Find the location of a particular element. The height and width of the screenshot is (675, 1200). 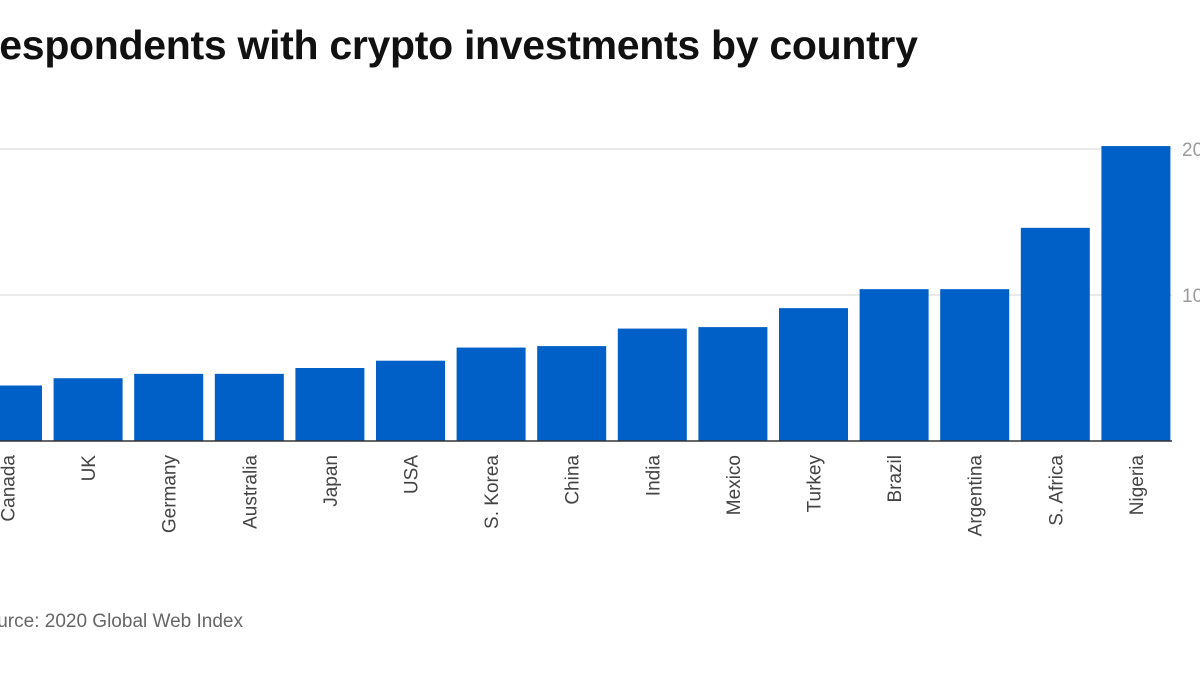

bar-s-korea is located at coordinates (491, 394).